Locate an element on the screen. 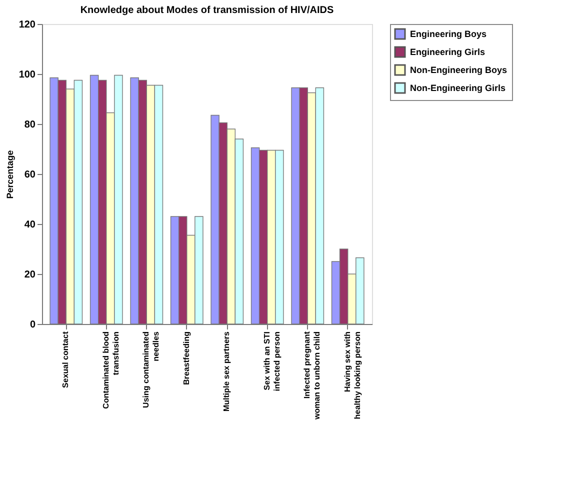 The height and width of the screenshot is (484, 573). y-tick-label: 80 is located at coordinates (30, 125).